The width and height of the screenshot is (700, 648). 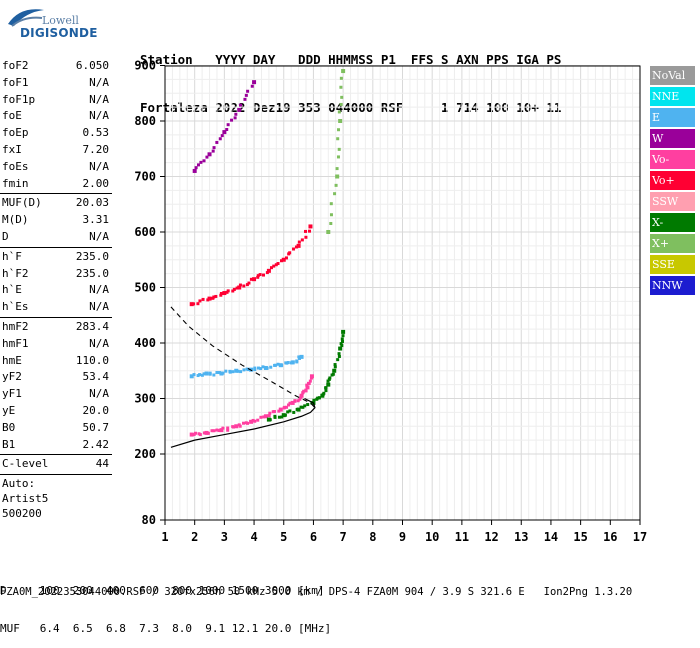 I want to click on param-label: B0, so click(x=9, y=427).